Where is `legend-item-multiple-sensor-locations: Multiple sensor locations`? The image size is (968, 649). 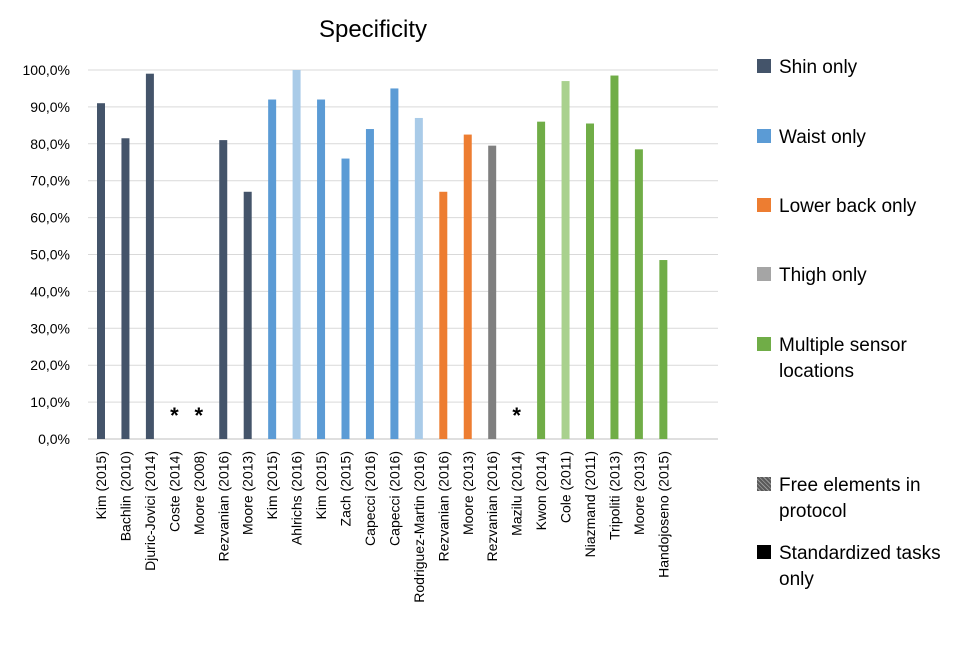 legend-item-multiple-sensor-locations: Multiple sensor locations is located at coordinates (862, 359).